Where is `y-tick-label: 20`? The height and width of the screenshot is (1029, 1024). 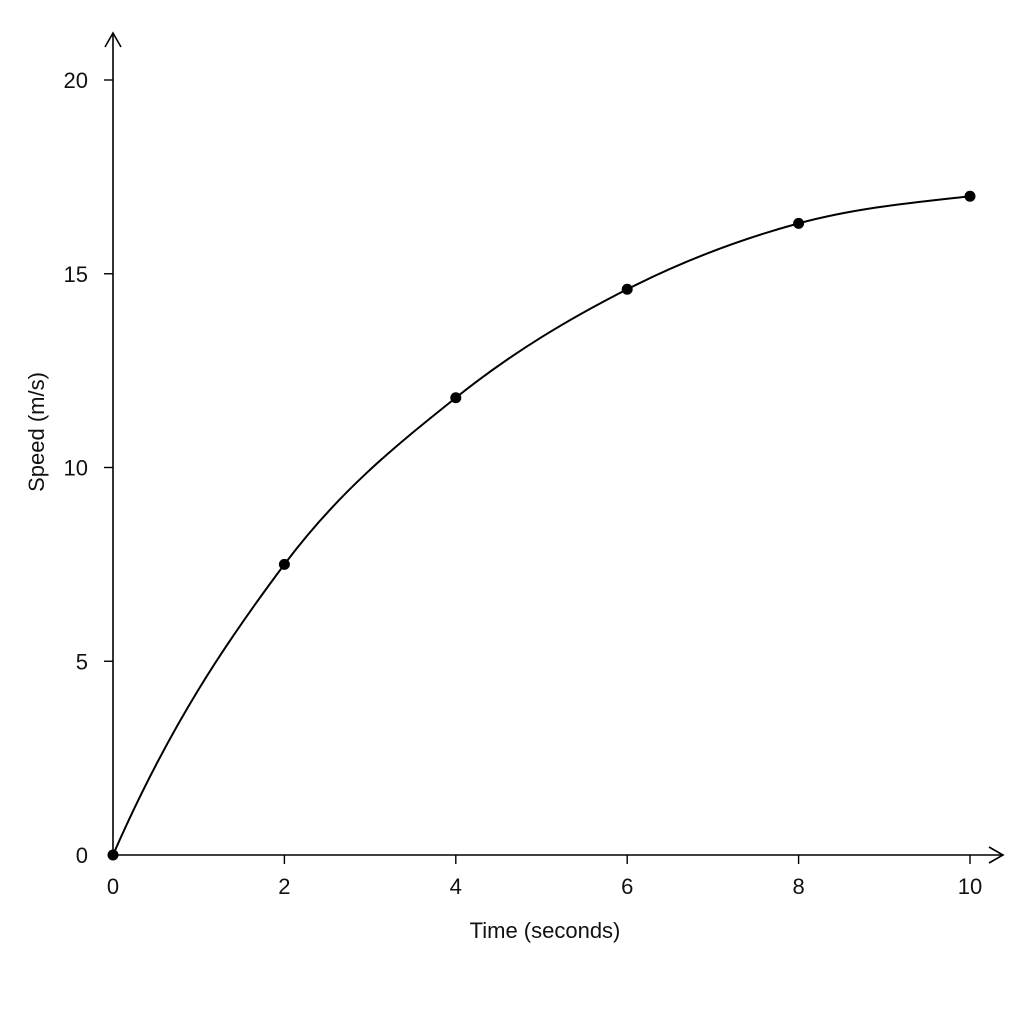
y-tick-label: 20 is located at coordinates (76, 80).